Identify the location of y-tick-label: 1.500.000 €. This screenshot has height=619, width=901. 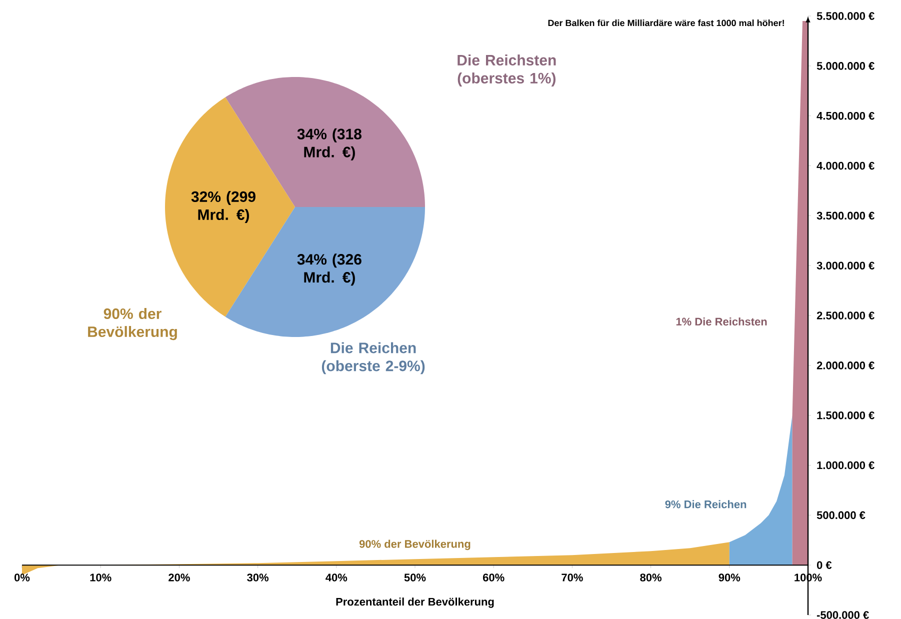
(845, 415).